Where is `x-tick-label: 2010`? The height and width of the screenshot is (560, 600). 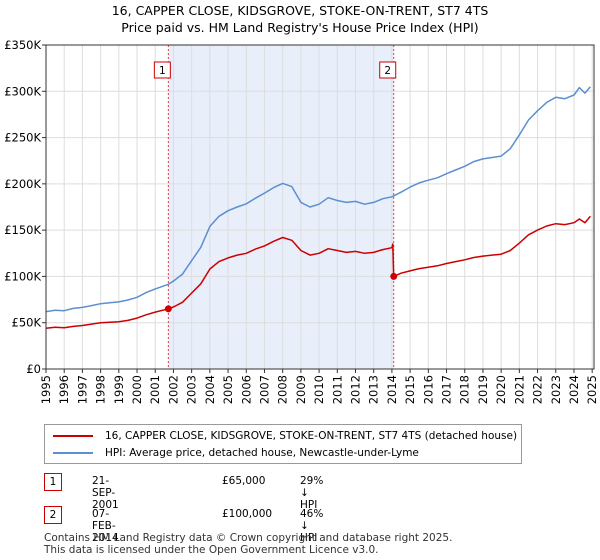
x-tick-label: 2010 is located at coordinates (319, 389).